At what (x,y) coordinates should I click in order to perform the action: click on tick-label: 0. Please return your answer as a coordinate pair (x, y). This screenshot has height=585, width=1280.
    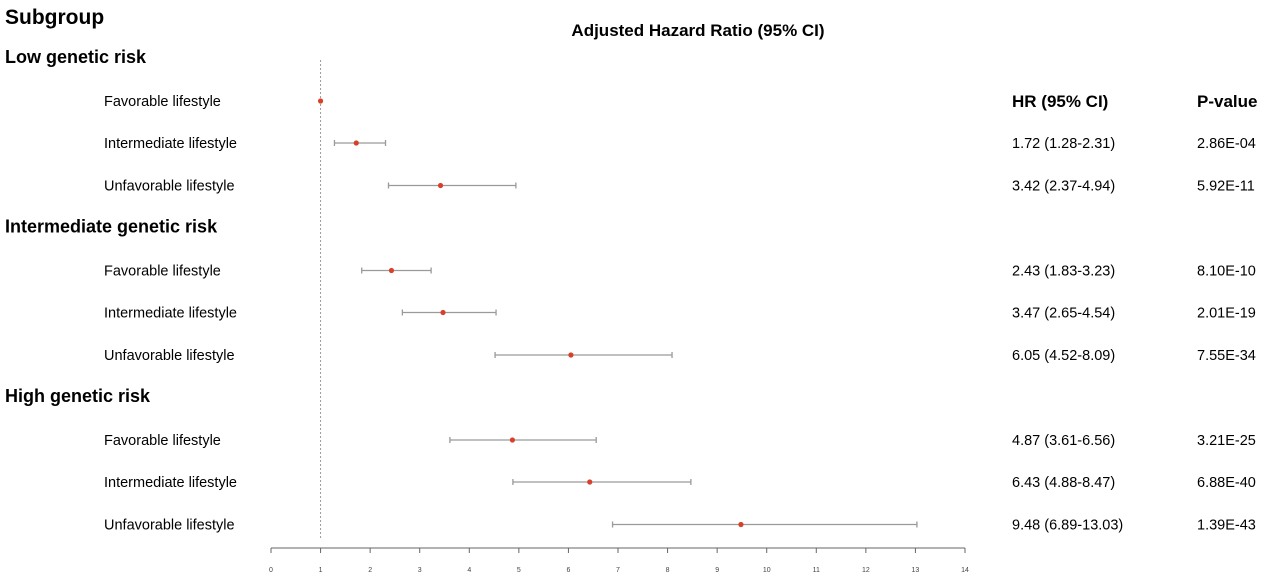
    Looking at the image, I should click on (271, 570).